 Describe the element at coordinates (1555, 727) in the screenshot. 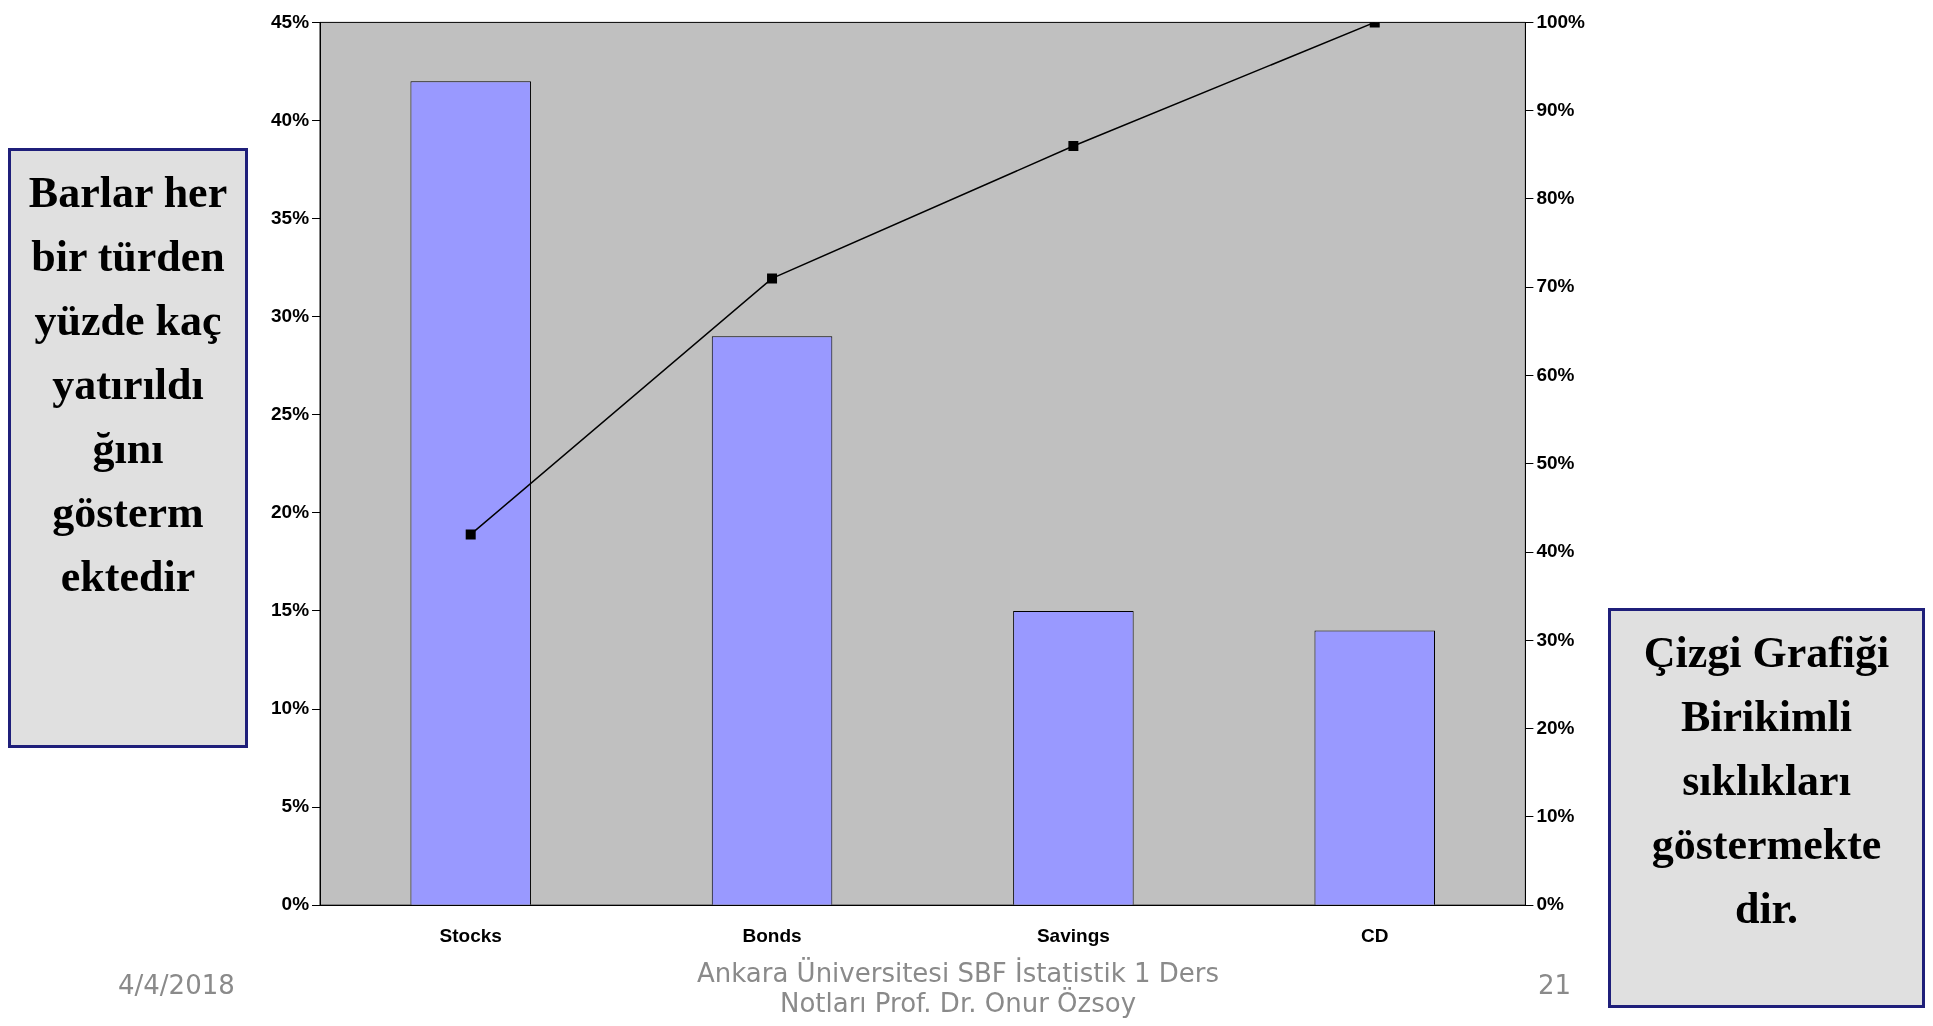

I see `y2-tick-label: 20%` at that location.